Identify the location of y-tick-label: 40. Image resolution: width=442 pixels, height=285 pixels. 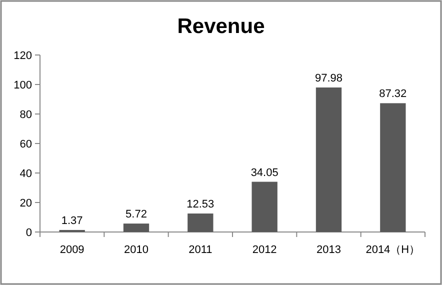
(26, 174).